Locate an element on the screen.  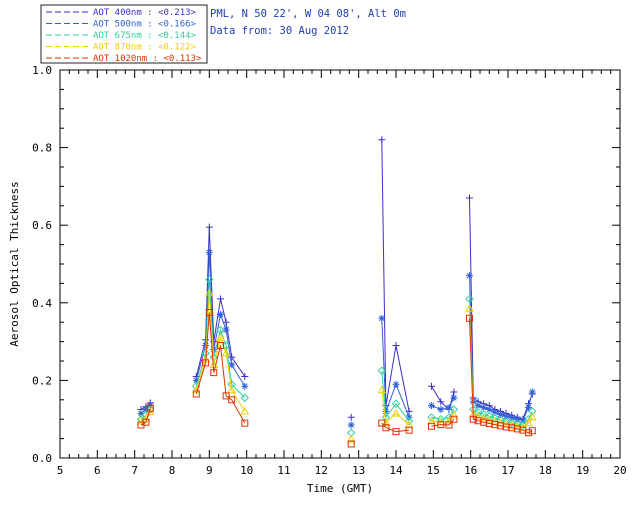
x-tick-label: 15 is located at coordinates (433, 470).